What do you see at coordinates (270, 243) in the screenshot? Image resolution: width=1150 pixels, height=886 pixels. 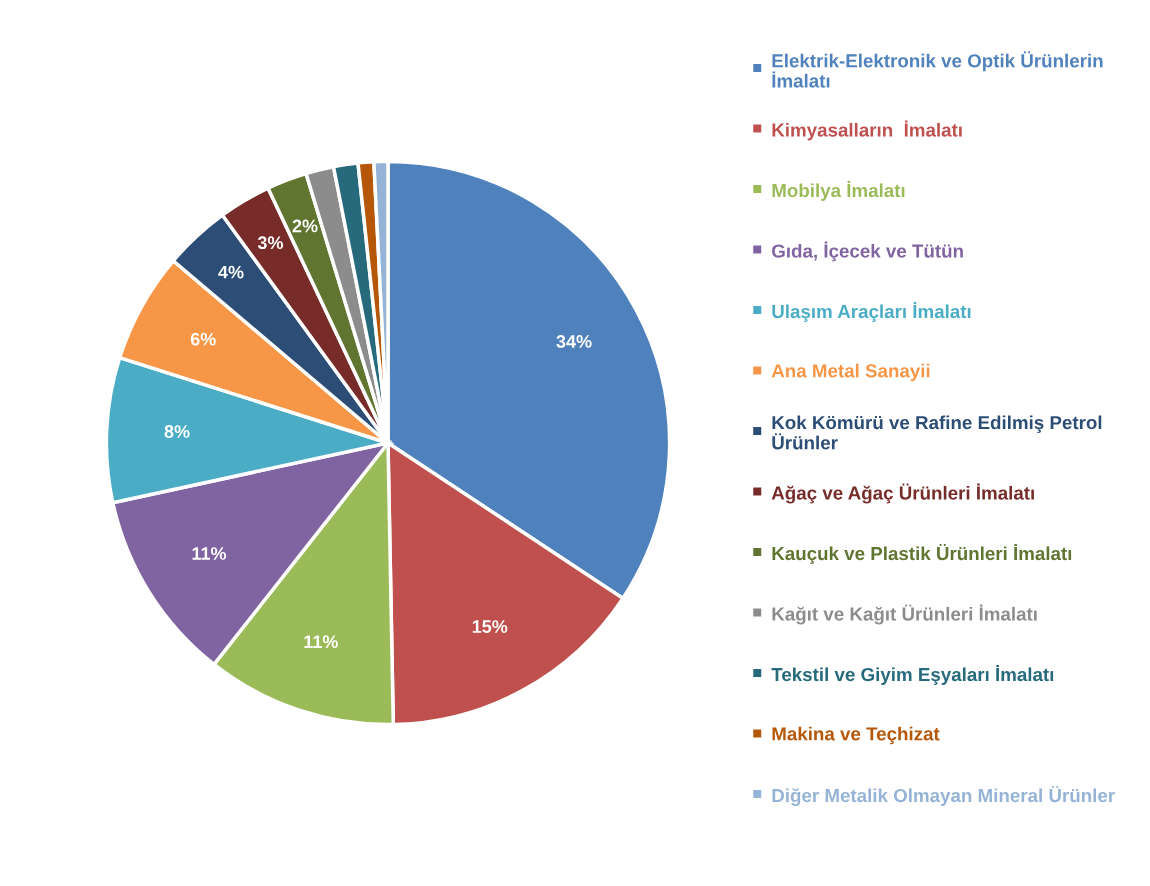 I see `data-label: 3%` at bounding box center [270, 243].